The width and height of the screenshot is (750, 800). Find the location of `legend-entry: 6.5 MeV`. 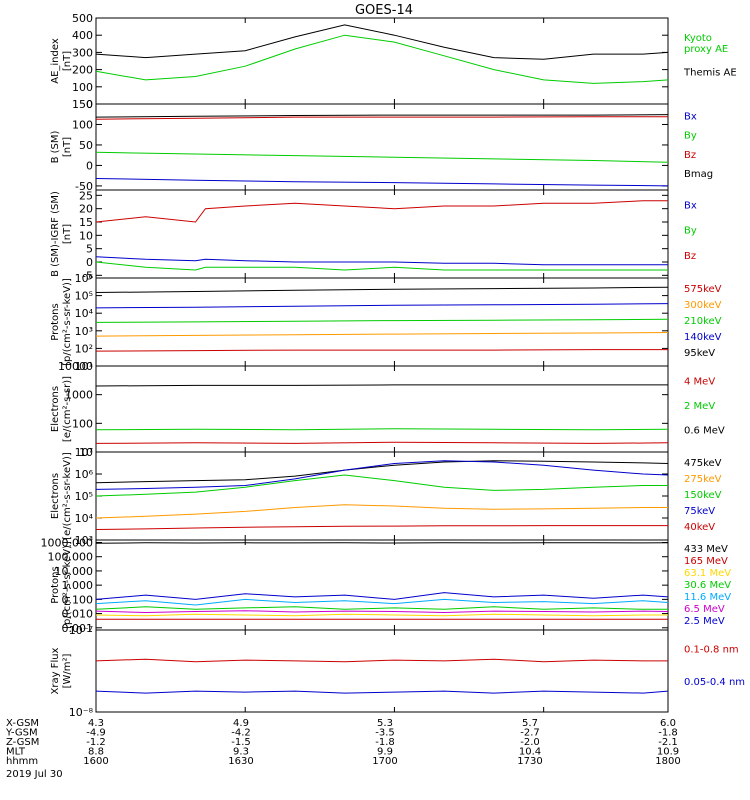

legend-entry: 6.5 MeV is located at coordinates (704, 609).